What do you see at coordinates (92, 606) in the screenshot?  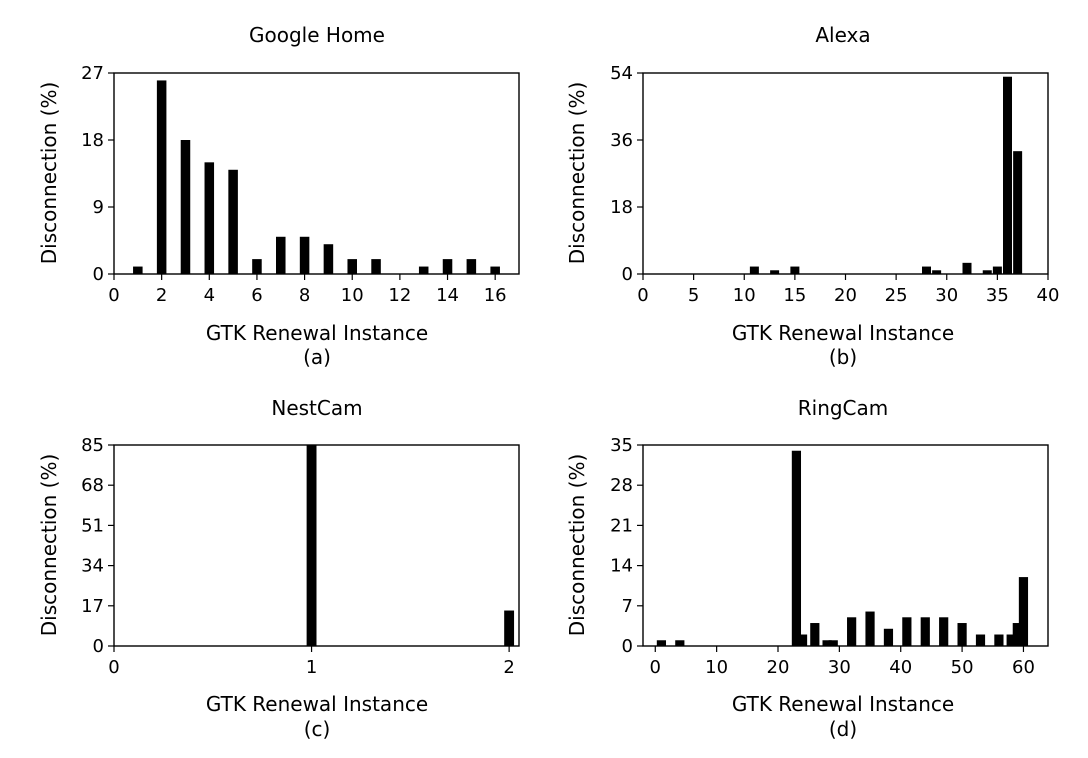 I see `y-tick-label: 17` at bounding box center [92, 606].